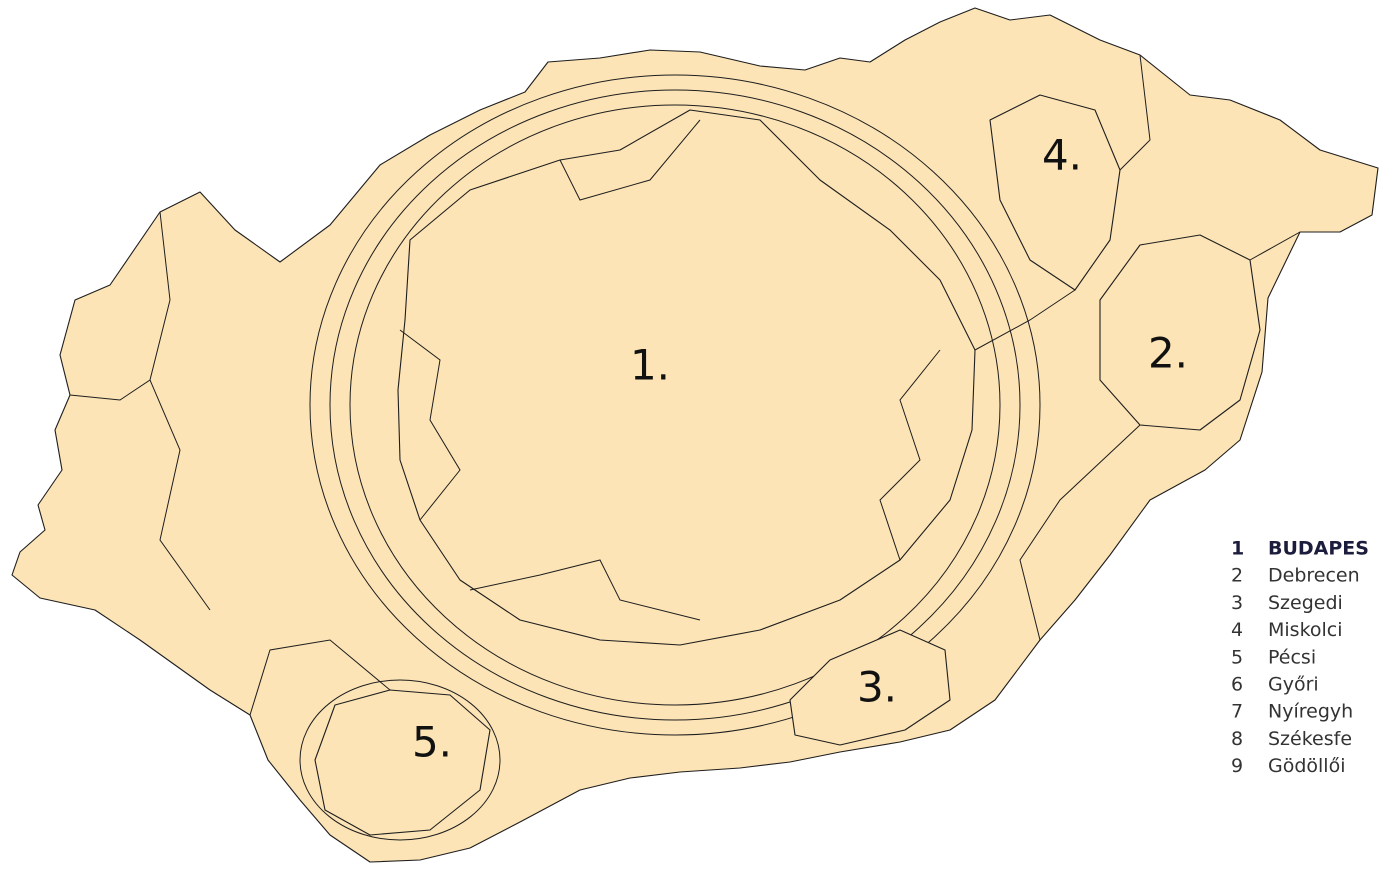 This screenshot has height=871, width=1383. What do you see at coordinates (1237, 766) in the screenshot?
I see `legend-number: 9` at bounding box center [1237, 766].